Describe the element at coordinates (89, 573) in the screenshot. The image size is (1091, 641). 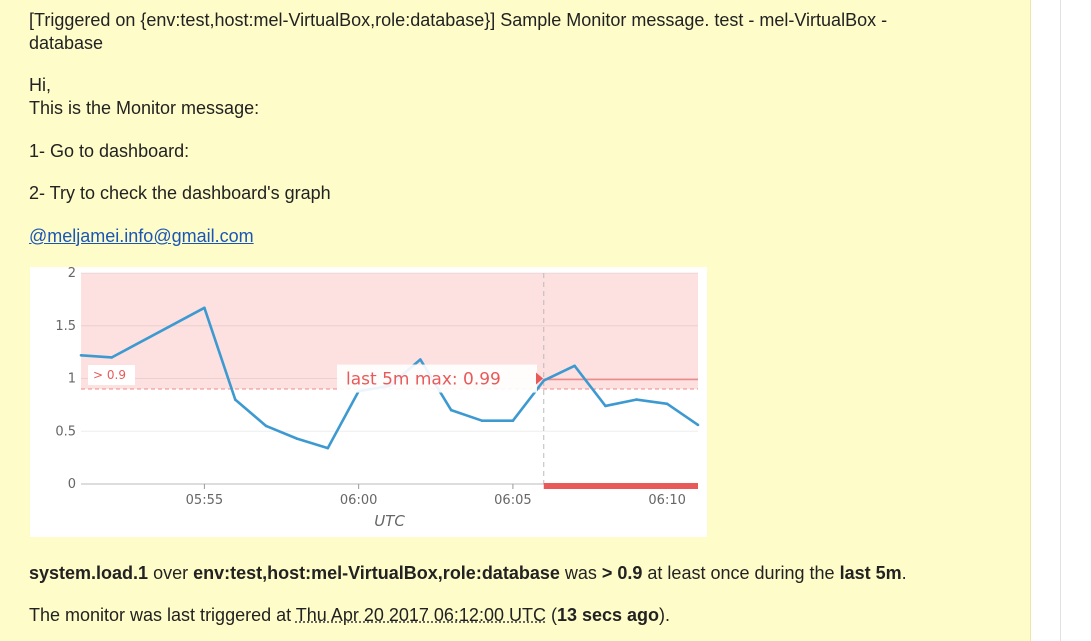
I see `metric-name: system.load.1` at that location.